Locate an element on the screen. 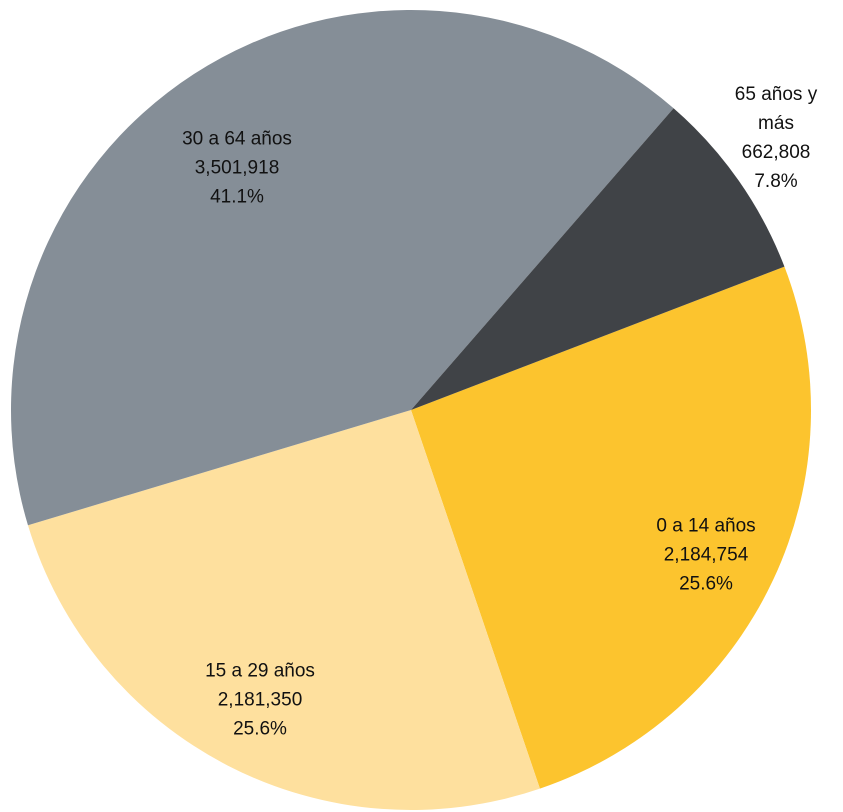 This screenshot has width=843, height=812. slice-label: 0 a 14 años 2,184,754 25.6% is located at coordinates (705, 555).